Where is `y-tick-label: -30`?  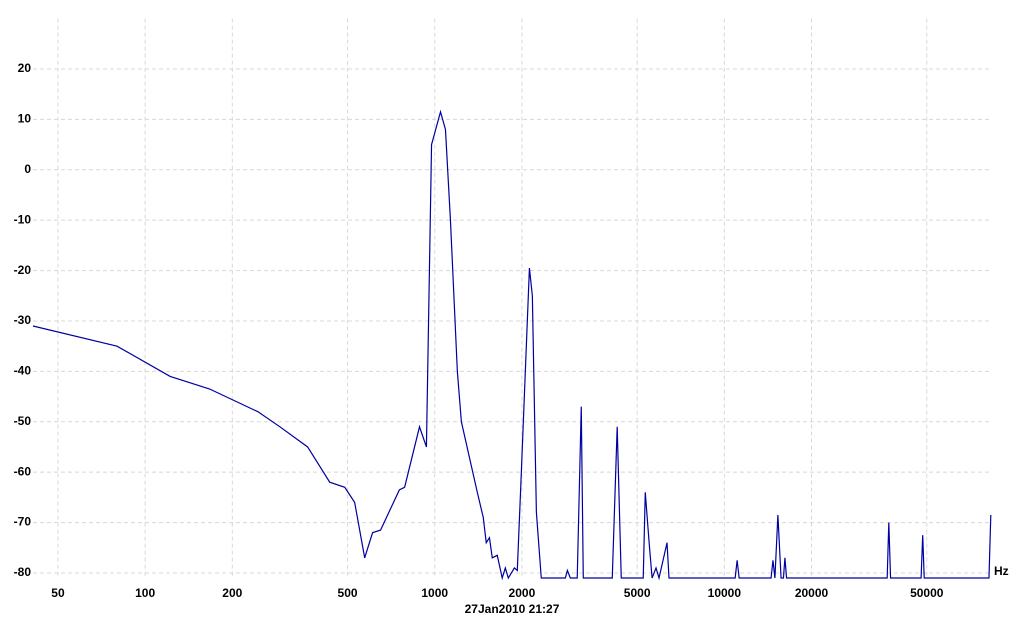 y-tick-label: -30 is located at coordinates (23, 320).